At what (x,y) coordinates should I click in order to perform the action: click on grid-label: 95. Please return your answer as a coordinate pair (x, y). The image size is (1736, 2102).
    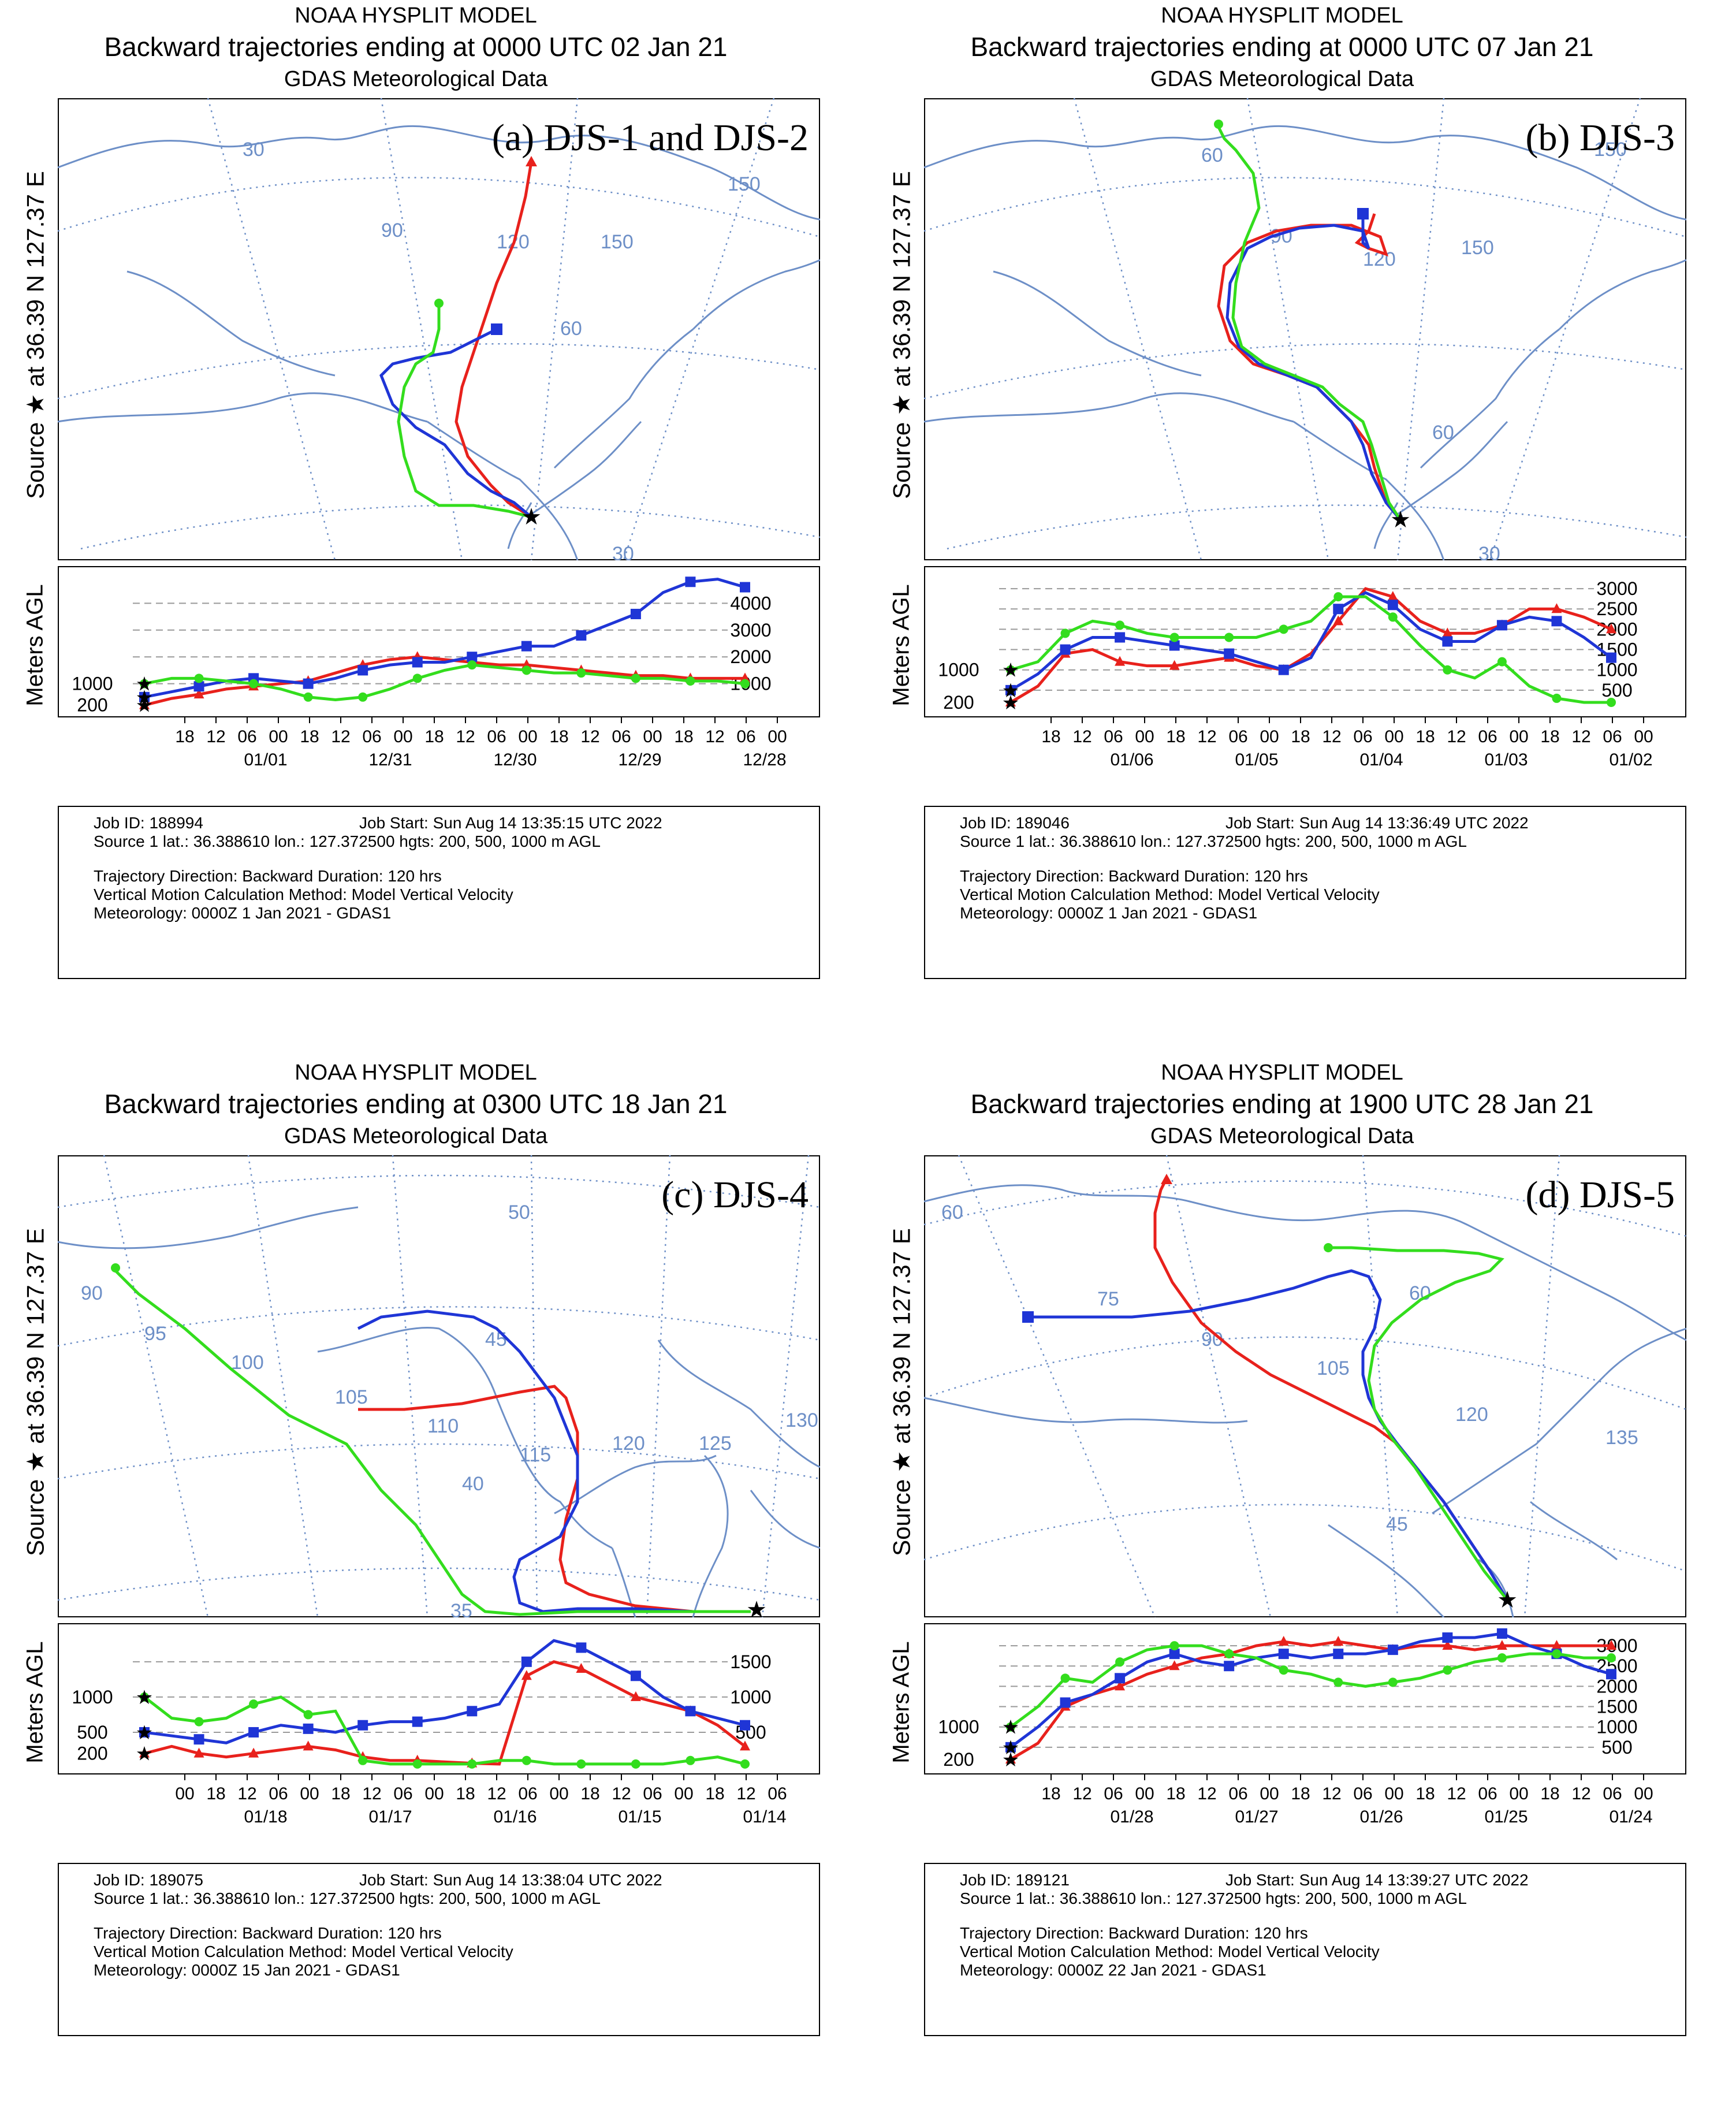
    Looking at the image, I should click on (155, 1334).